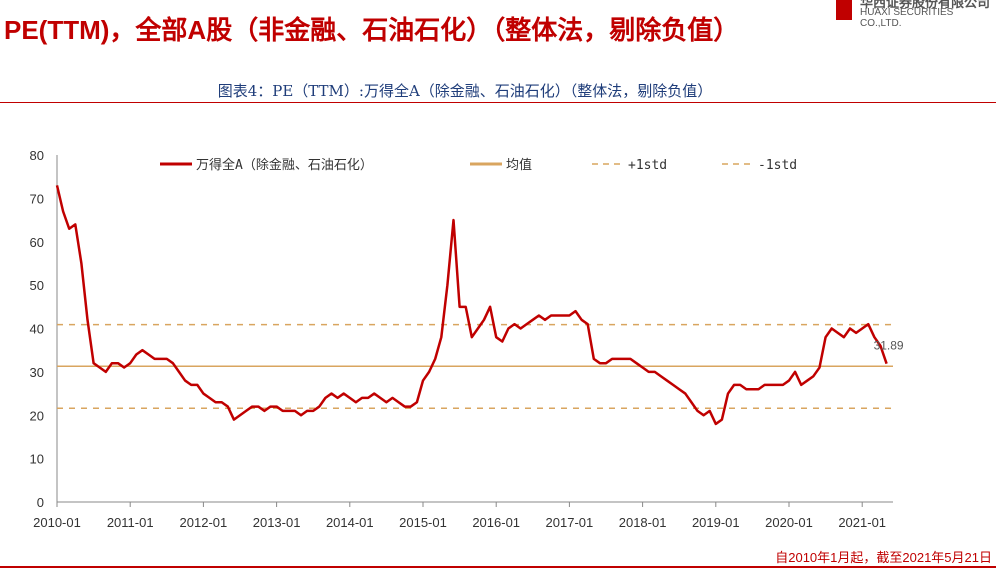 This screenshot has height=575, width=996. What do you see at coordinates (883, 557) in the screenshot?
I see `footer-note: 自2010年1月起，截至2021年5月21日` at bounding box center [883, 557].